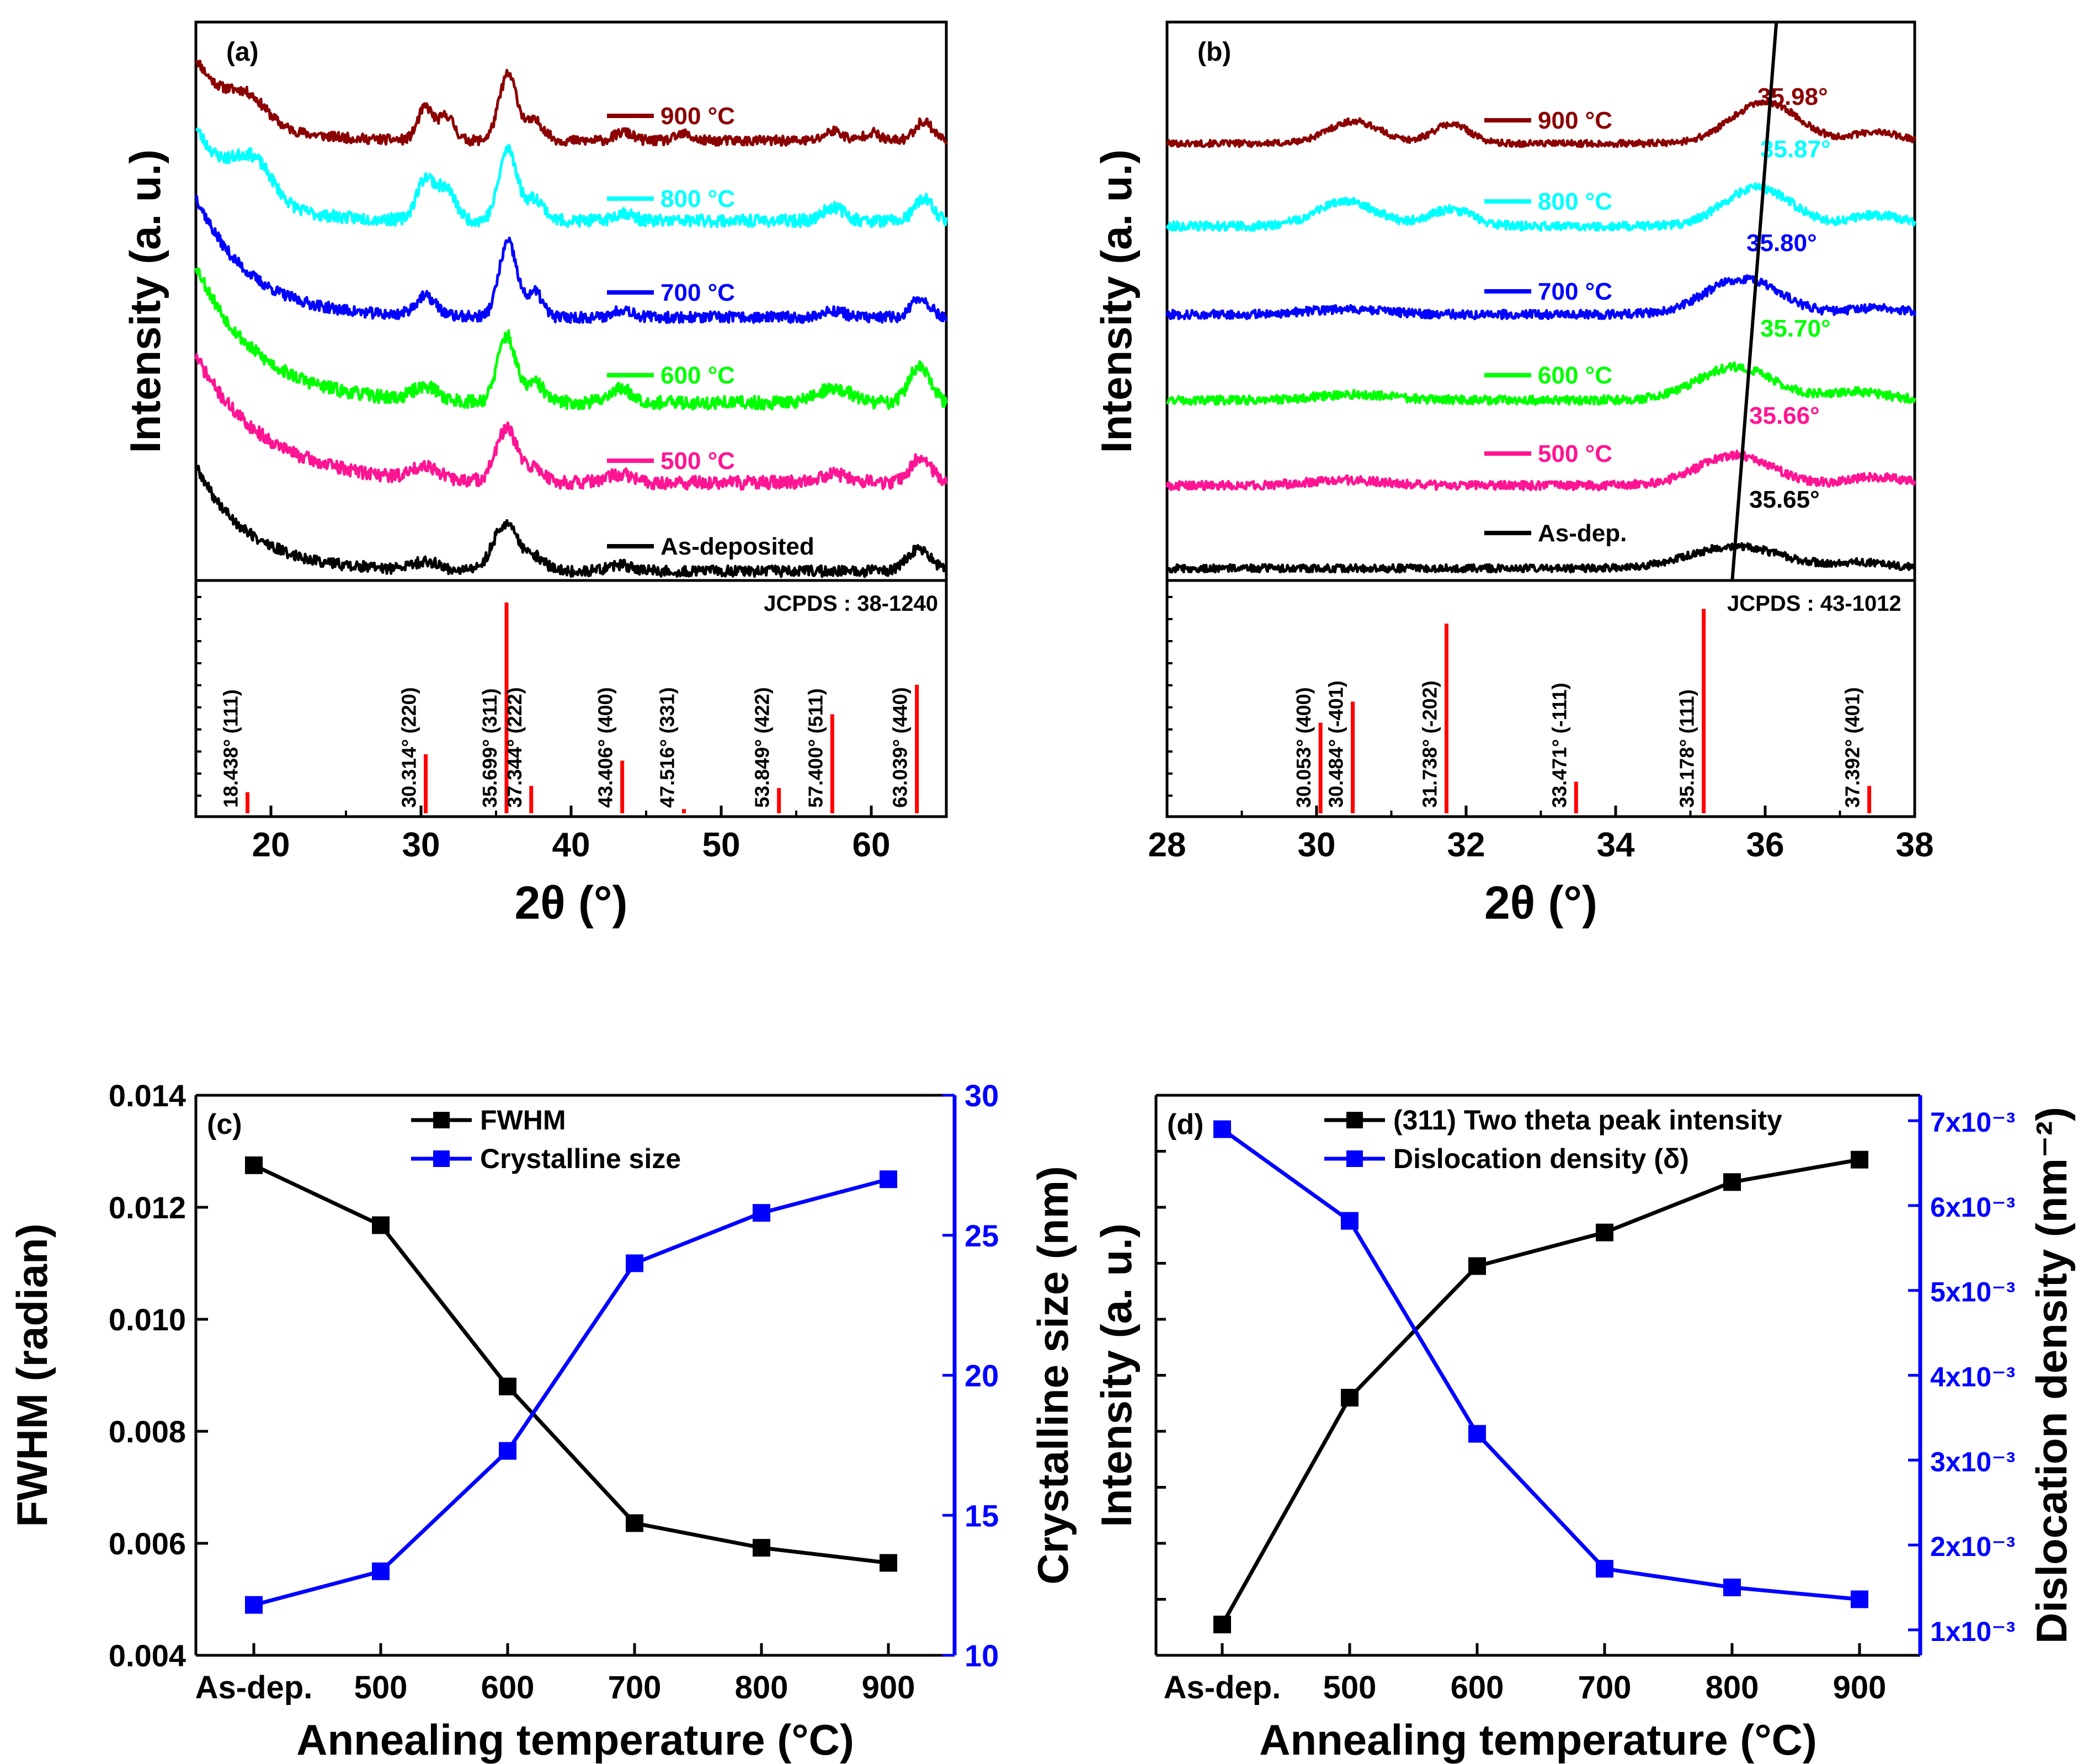  What do you see at coordinates (1795, 328) in the screenshot?
I see `peak-position-label-3: 35.70°` at bounding box center [1795, 328].